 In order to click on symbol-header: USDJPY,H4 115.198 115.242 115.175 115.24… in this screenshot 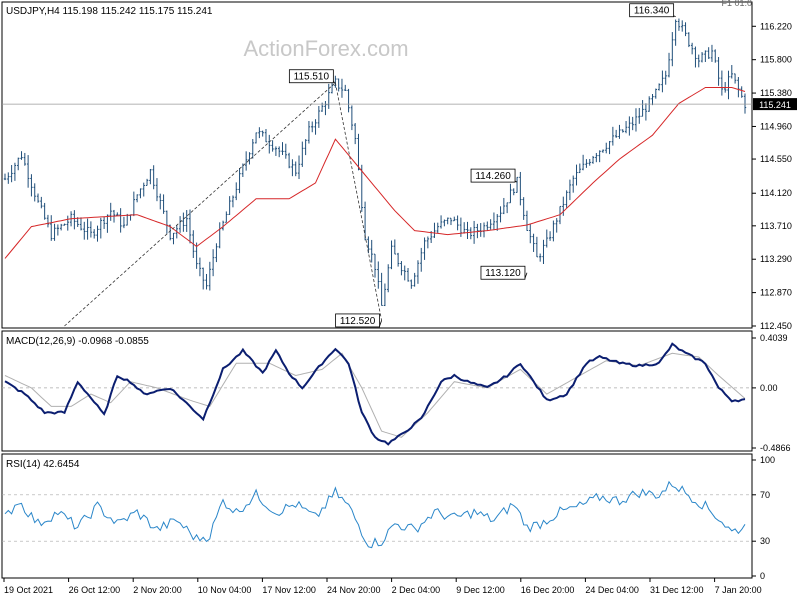, I will do `click(109, 11)`.